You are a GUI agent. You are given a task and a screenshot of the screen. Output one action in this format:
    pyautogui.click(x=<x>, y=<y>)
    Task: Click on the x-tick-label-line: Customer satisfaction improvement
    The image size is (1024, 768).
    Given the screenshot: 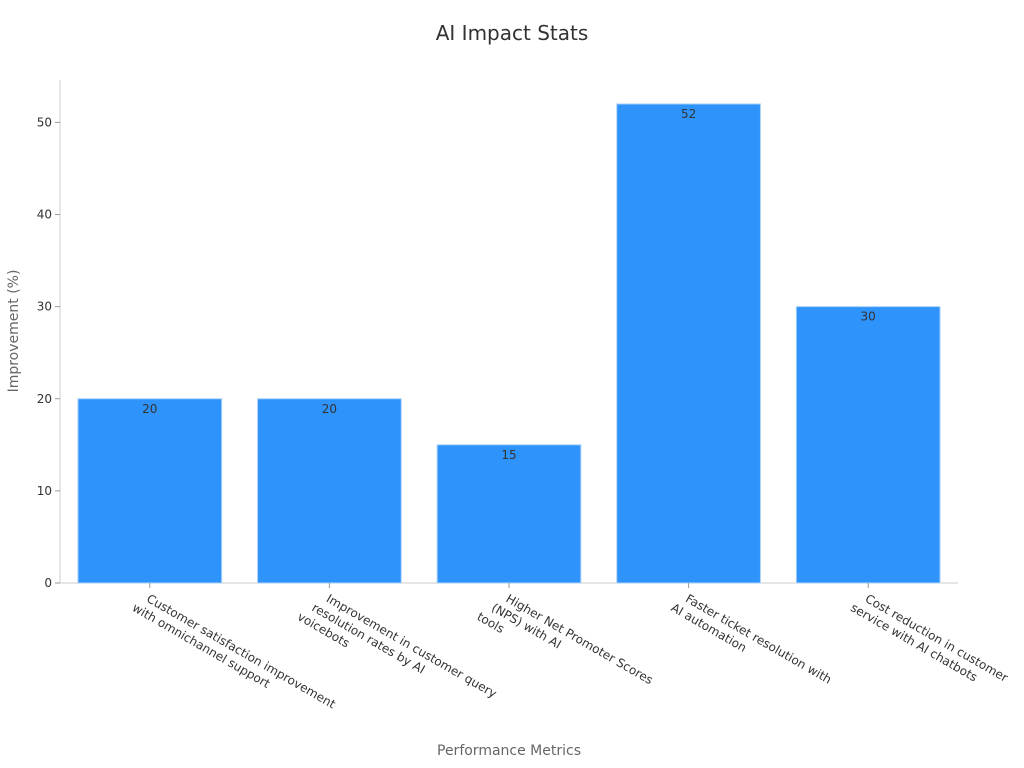 What is the action you would take?
    pyautogui.click(x=241, y=651)
    